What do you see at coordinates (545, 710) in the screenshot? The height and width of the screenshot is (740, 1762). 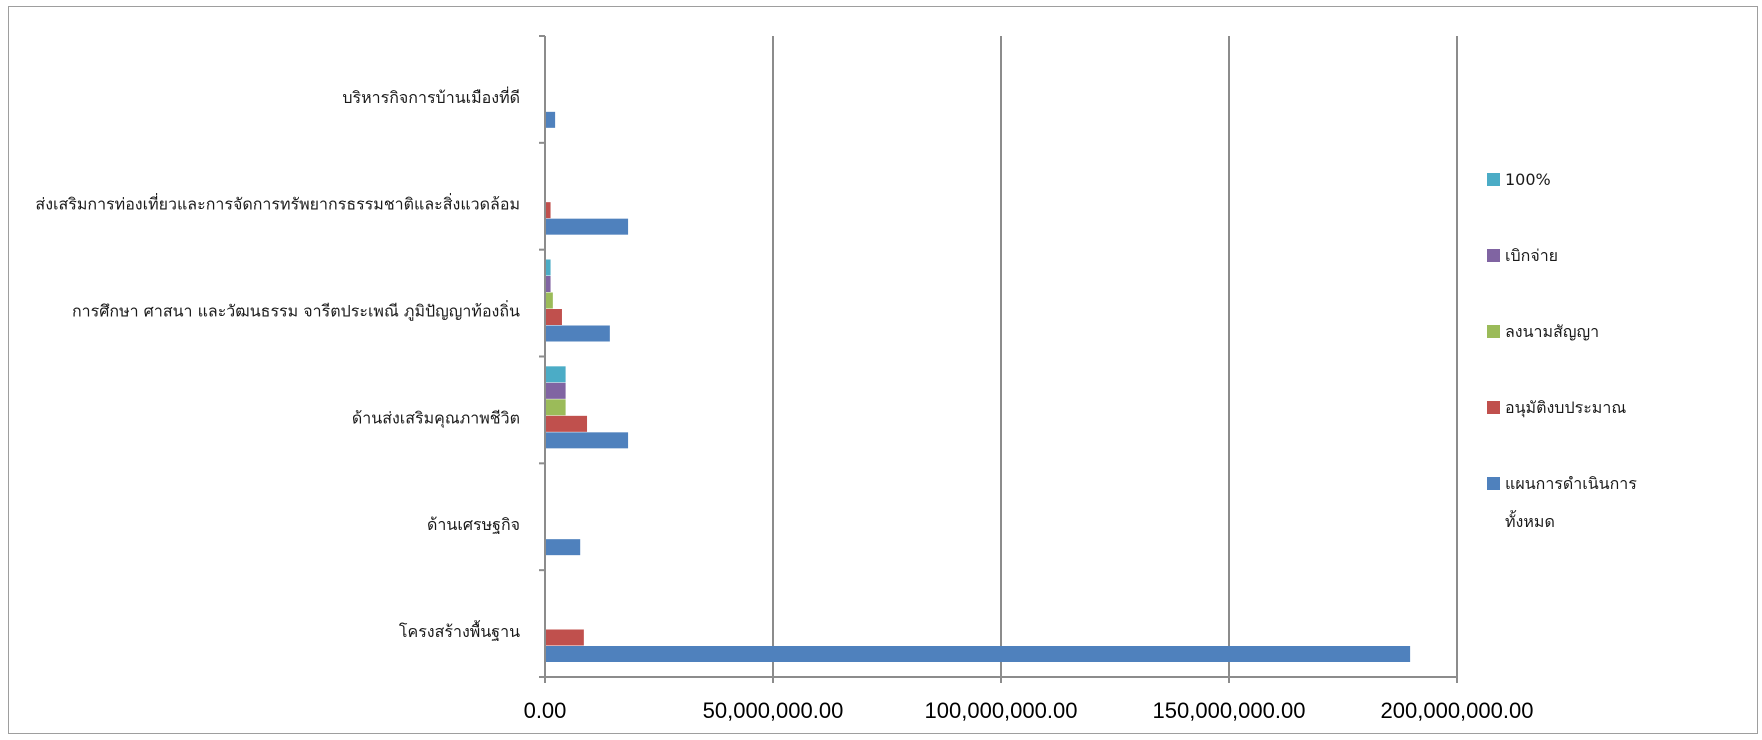 I see `x-tick-label: 0.00` at bounding box center [545, 710].